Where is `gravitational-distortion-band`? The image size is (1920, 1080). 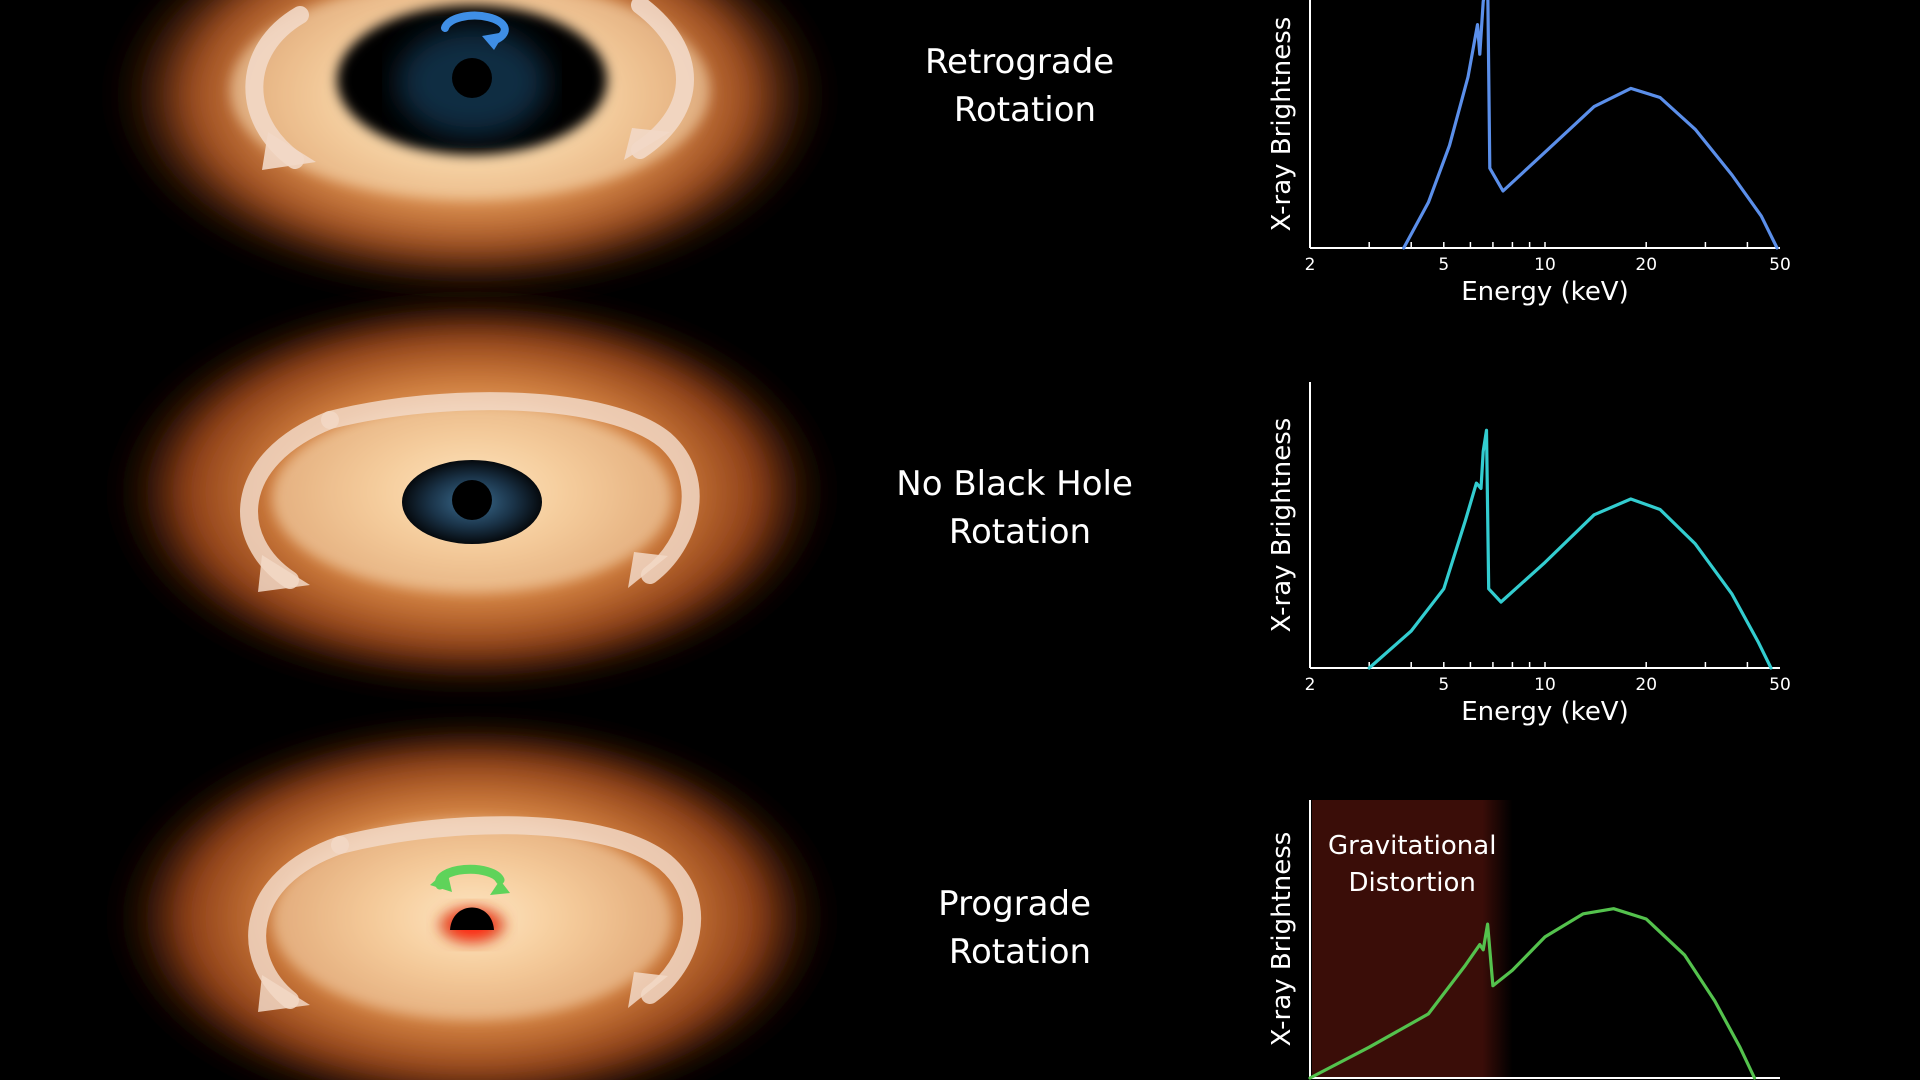 gravitational-distortion-band is located at coordinates (1412, 939).